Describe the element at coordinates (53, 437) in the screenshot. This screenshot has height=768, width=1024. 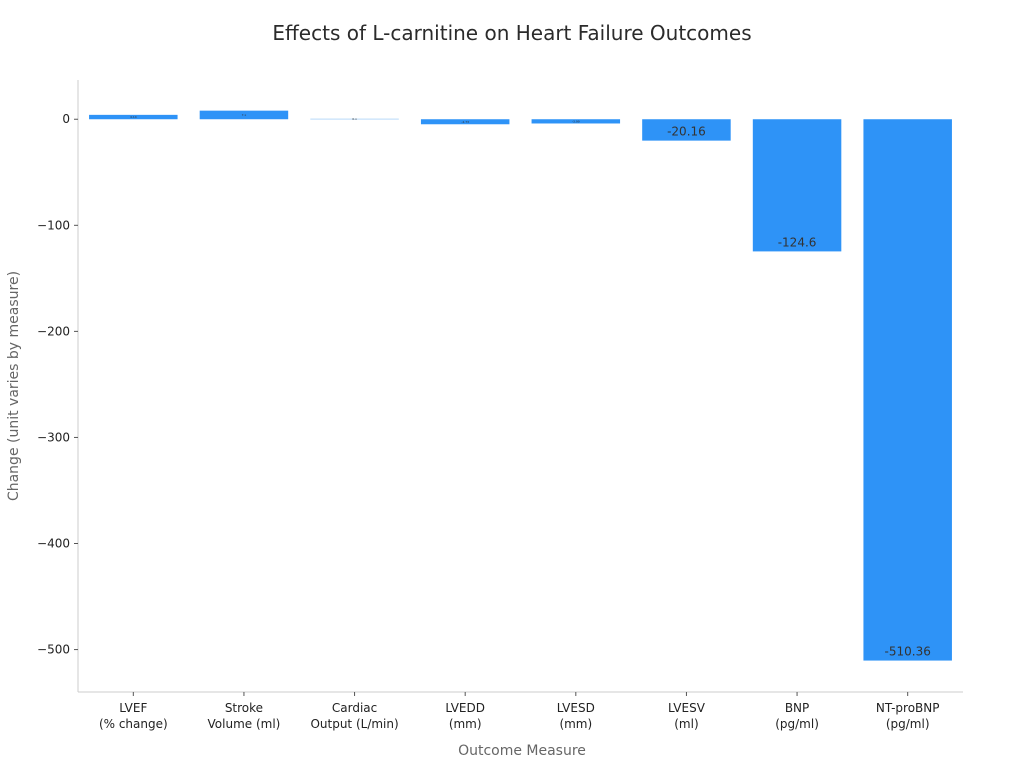
I see `y-tick-label-3: −300` at that location.